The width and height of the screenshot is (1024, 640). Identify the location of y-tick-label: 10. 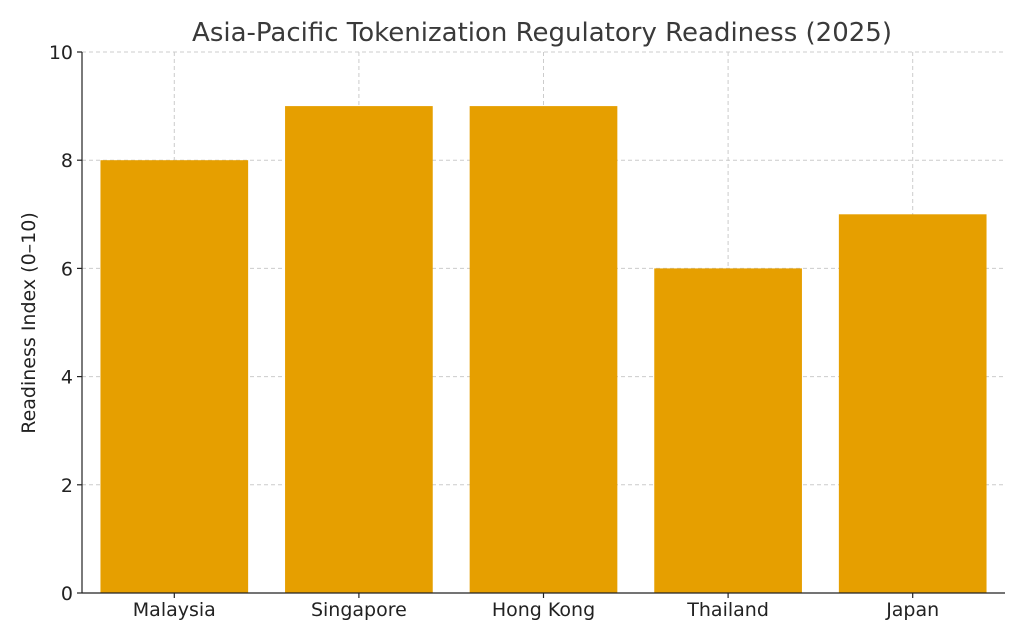
(61, 53).